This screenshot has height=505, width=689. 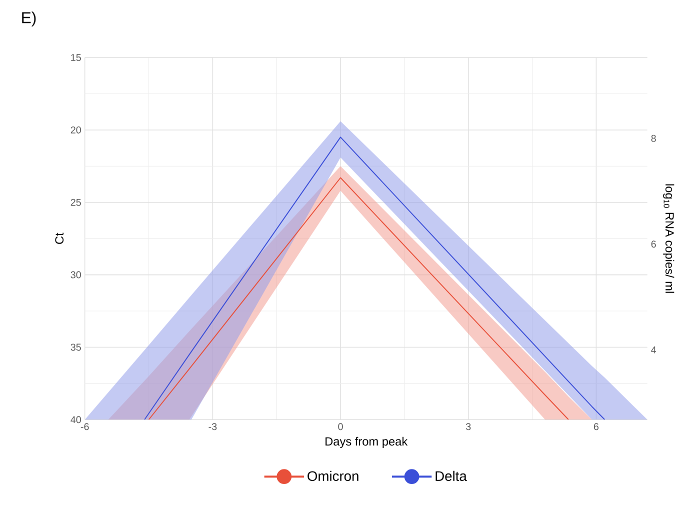 What do you see at coordinates (84, 426) in the screenshot?
I see `x-tick-label: -6` at bounding box center [84, 426].